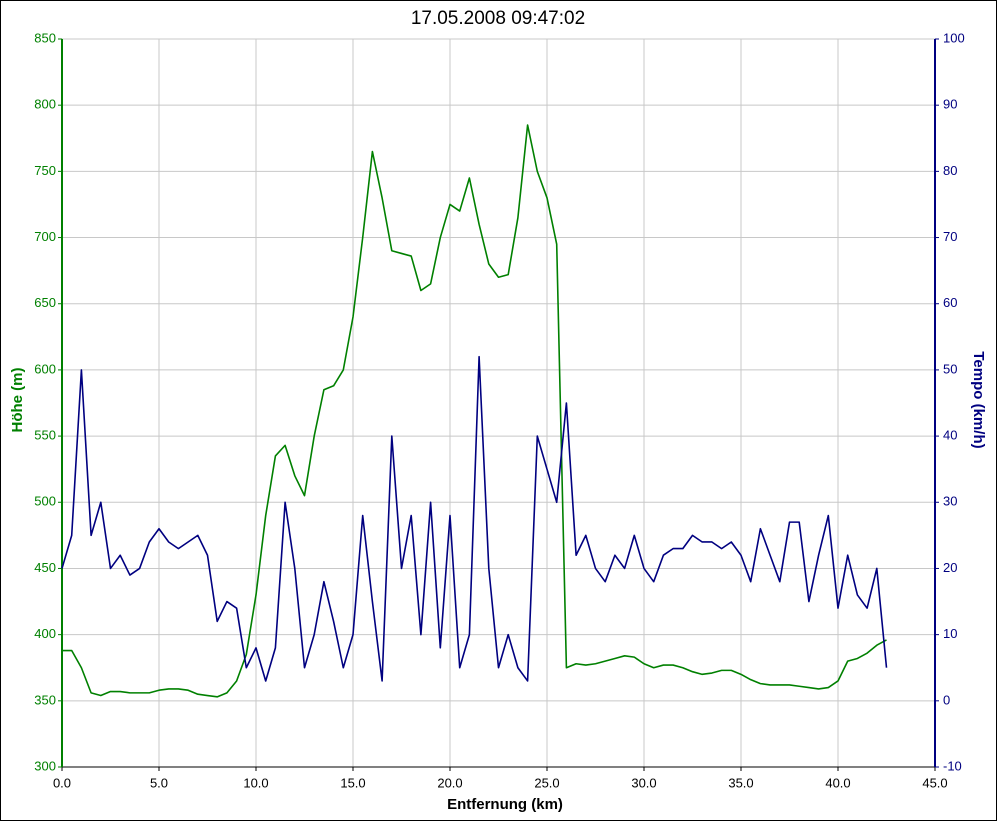  I want to click on y-tick-label: 600, so click(45, 368).